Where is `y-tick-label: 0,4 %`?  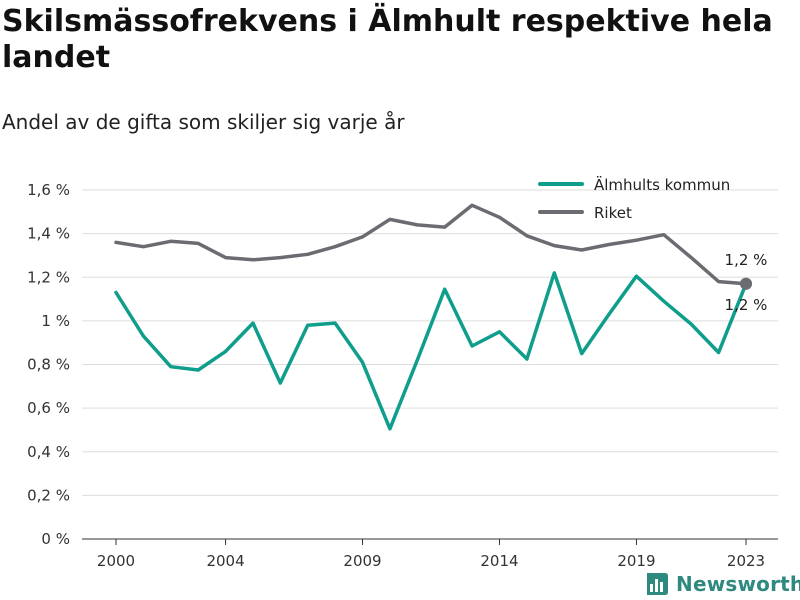 y-tick-label: 0,4 % is located at coordinates (48, 452).